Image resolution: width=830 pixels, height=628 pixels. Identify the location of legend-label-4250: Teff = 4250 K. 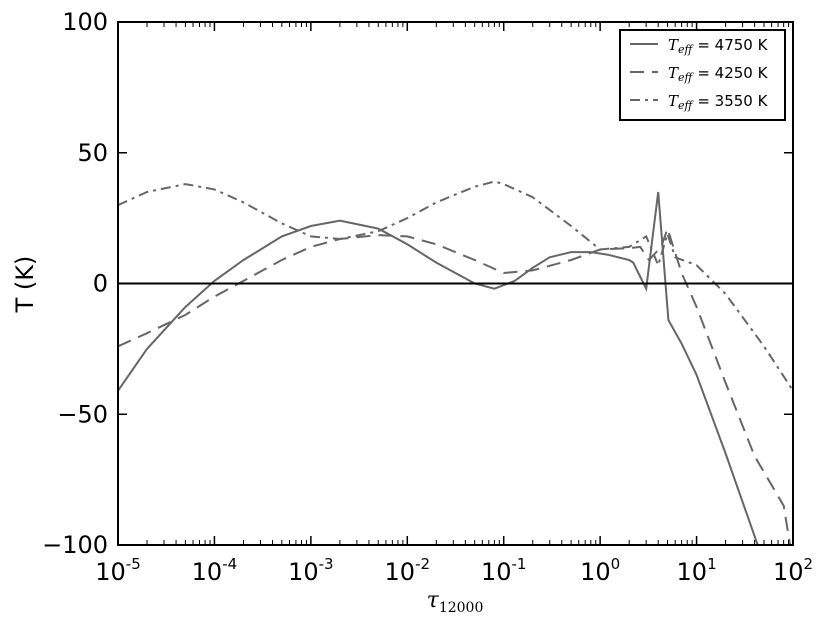
(718, 74).